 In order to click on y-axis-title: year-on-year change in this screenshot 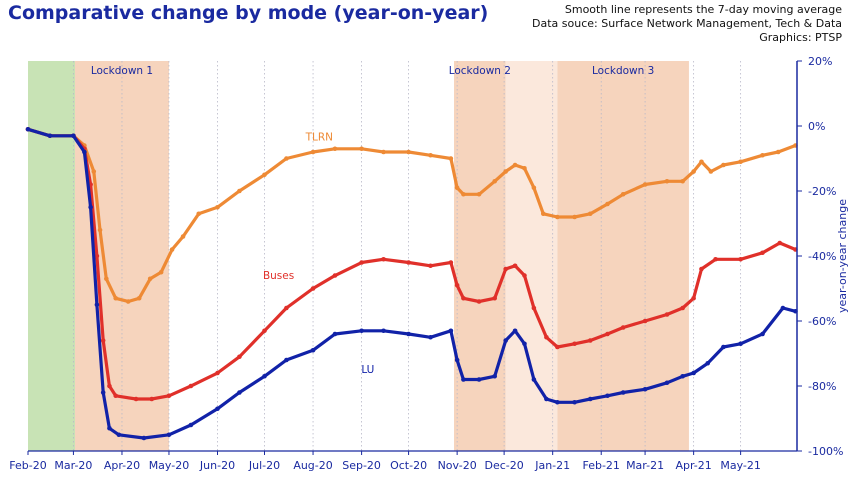, I will do `click(842, 256)`.